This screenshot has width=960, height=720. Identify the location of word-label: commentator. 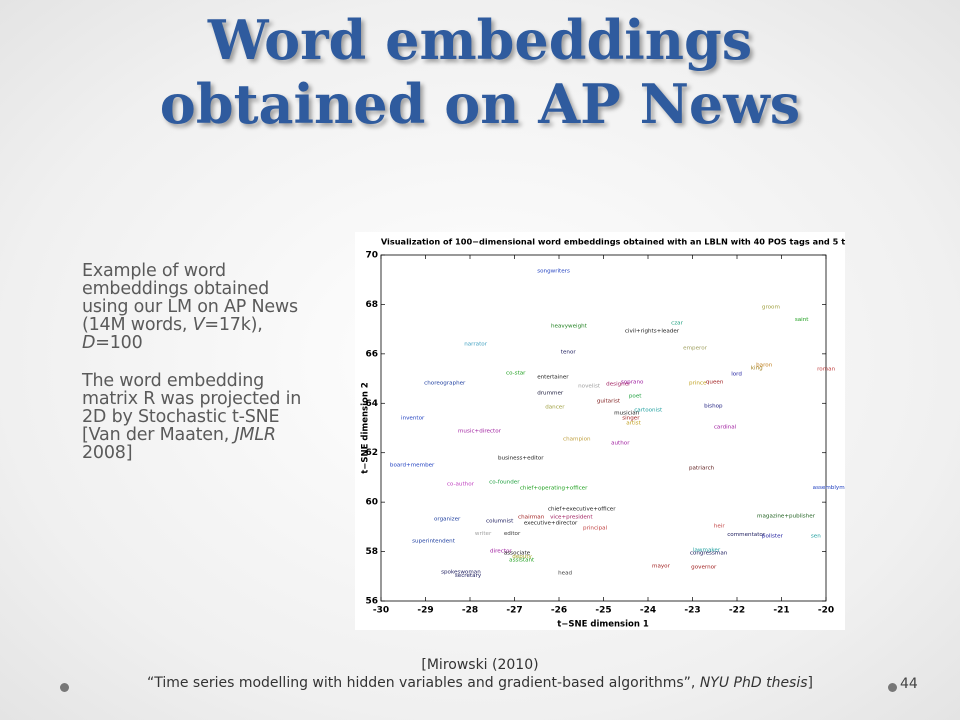
(746, 535).